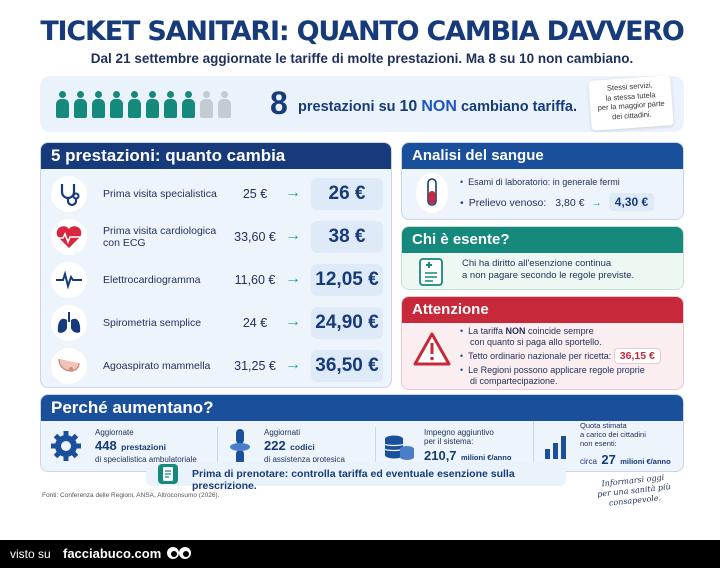 The width and height of the screenshot is (720, 568). What do you see at coordinates (30, 554) in the screenshot?
I see `footer-visto: visto su` at bounding box center [30, 554].